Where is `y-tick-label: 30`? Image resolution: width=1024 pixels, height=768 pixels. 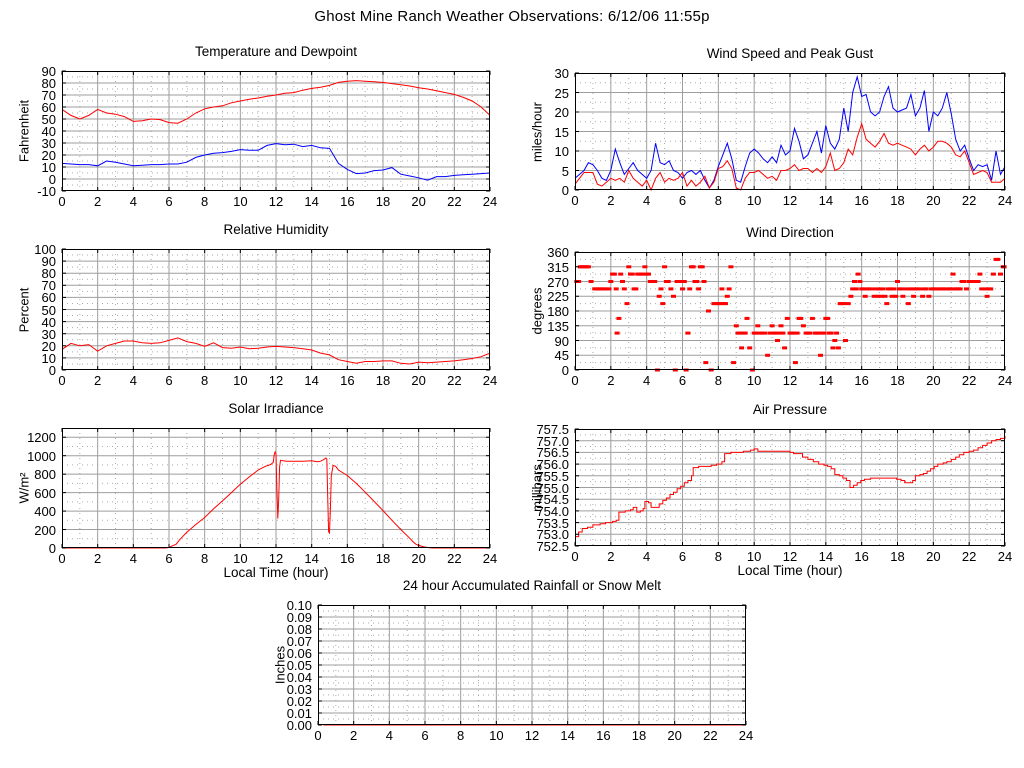 y-tick-label: 30 is located at coordinates (48, 143).